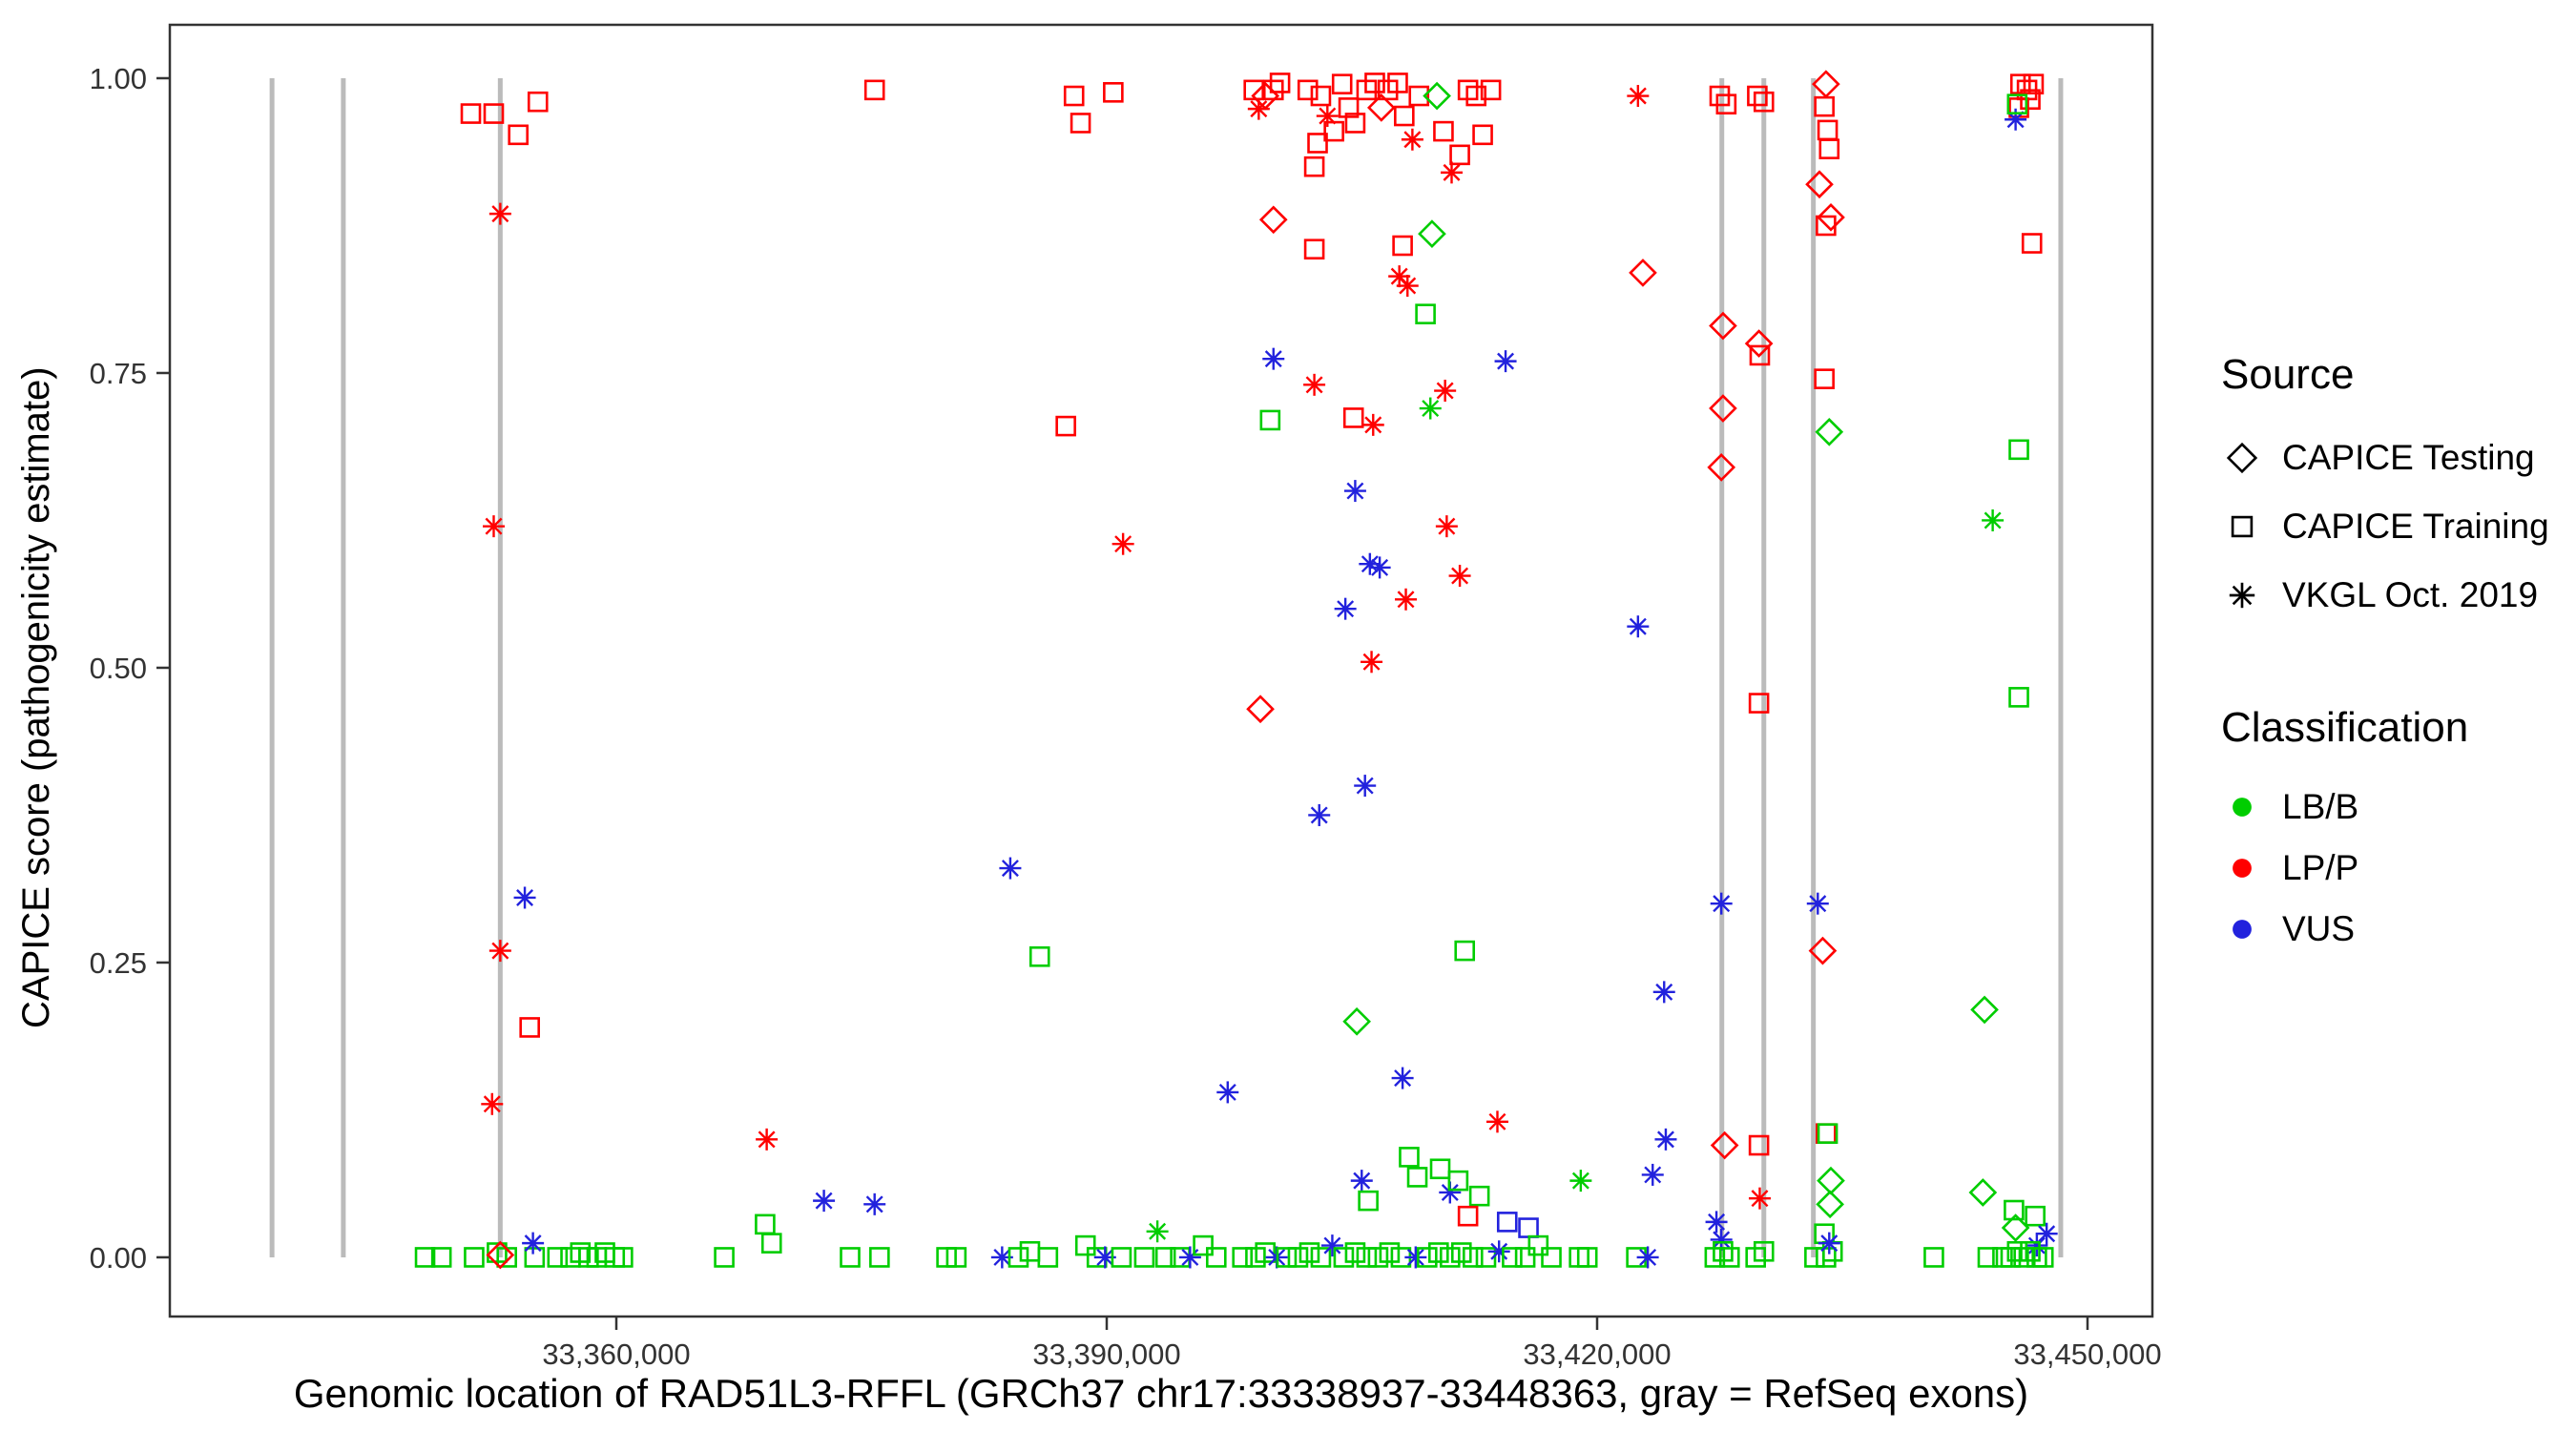 This screenshot has height=1431, width=2576. Describe the element at coordinates (1106, 1354) in the screenshot. I see `x-tick-label: 33,390,000` at that location.